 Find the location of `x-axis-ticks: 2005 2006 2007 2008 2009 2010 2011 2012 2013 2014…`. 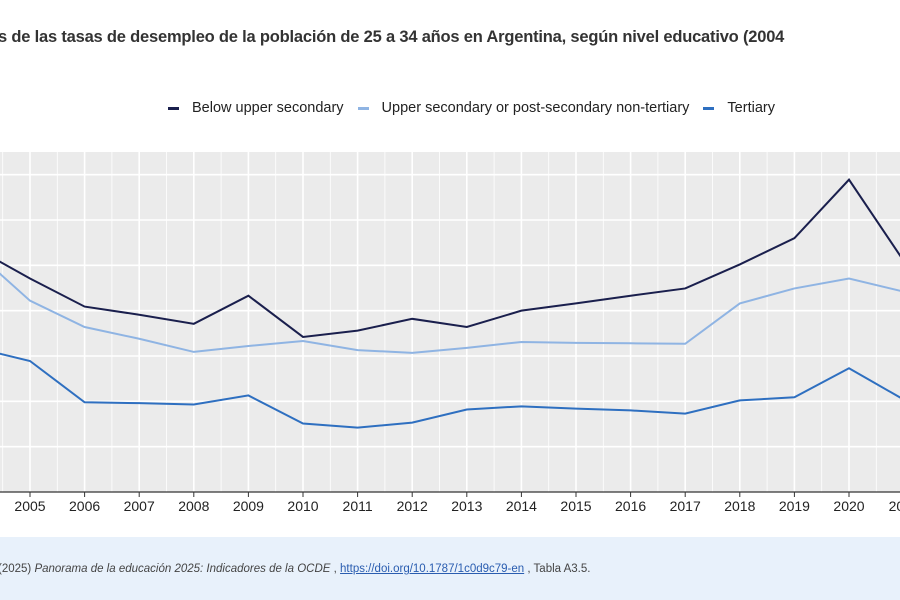

x-axis-ticks: 2005 2006 2007 2008 2009 2010 2011 2012 2013 2014… is located at coordinates (457, 503).